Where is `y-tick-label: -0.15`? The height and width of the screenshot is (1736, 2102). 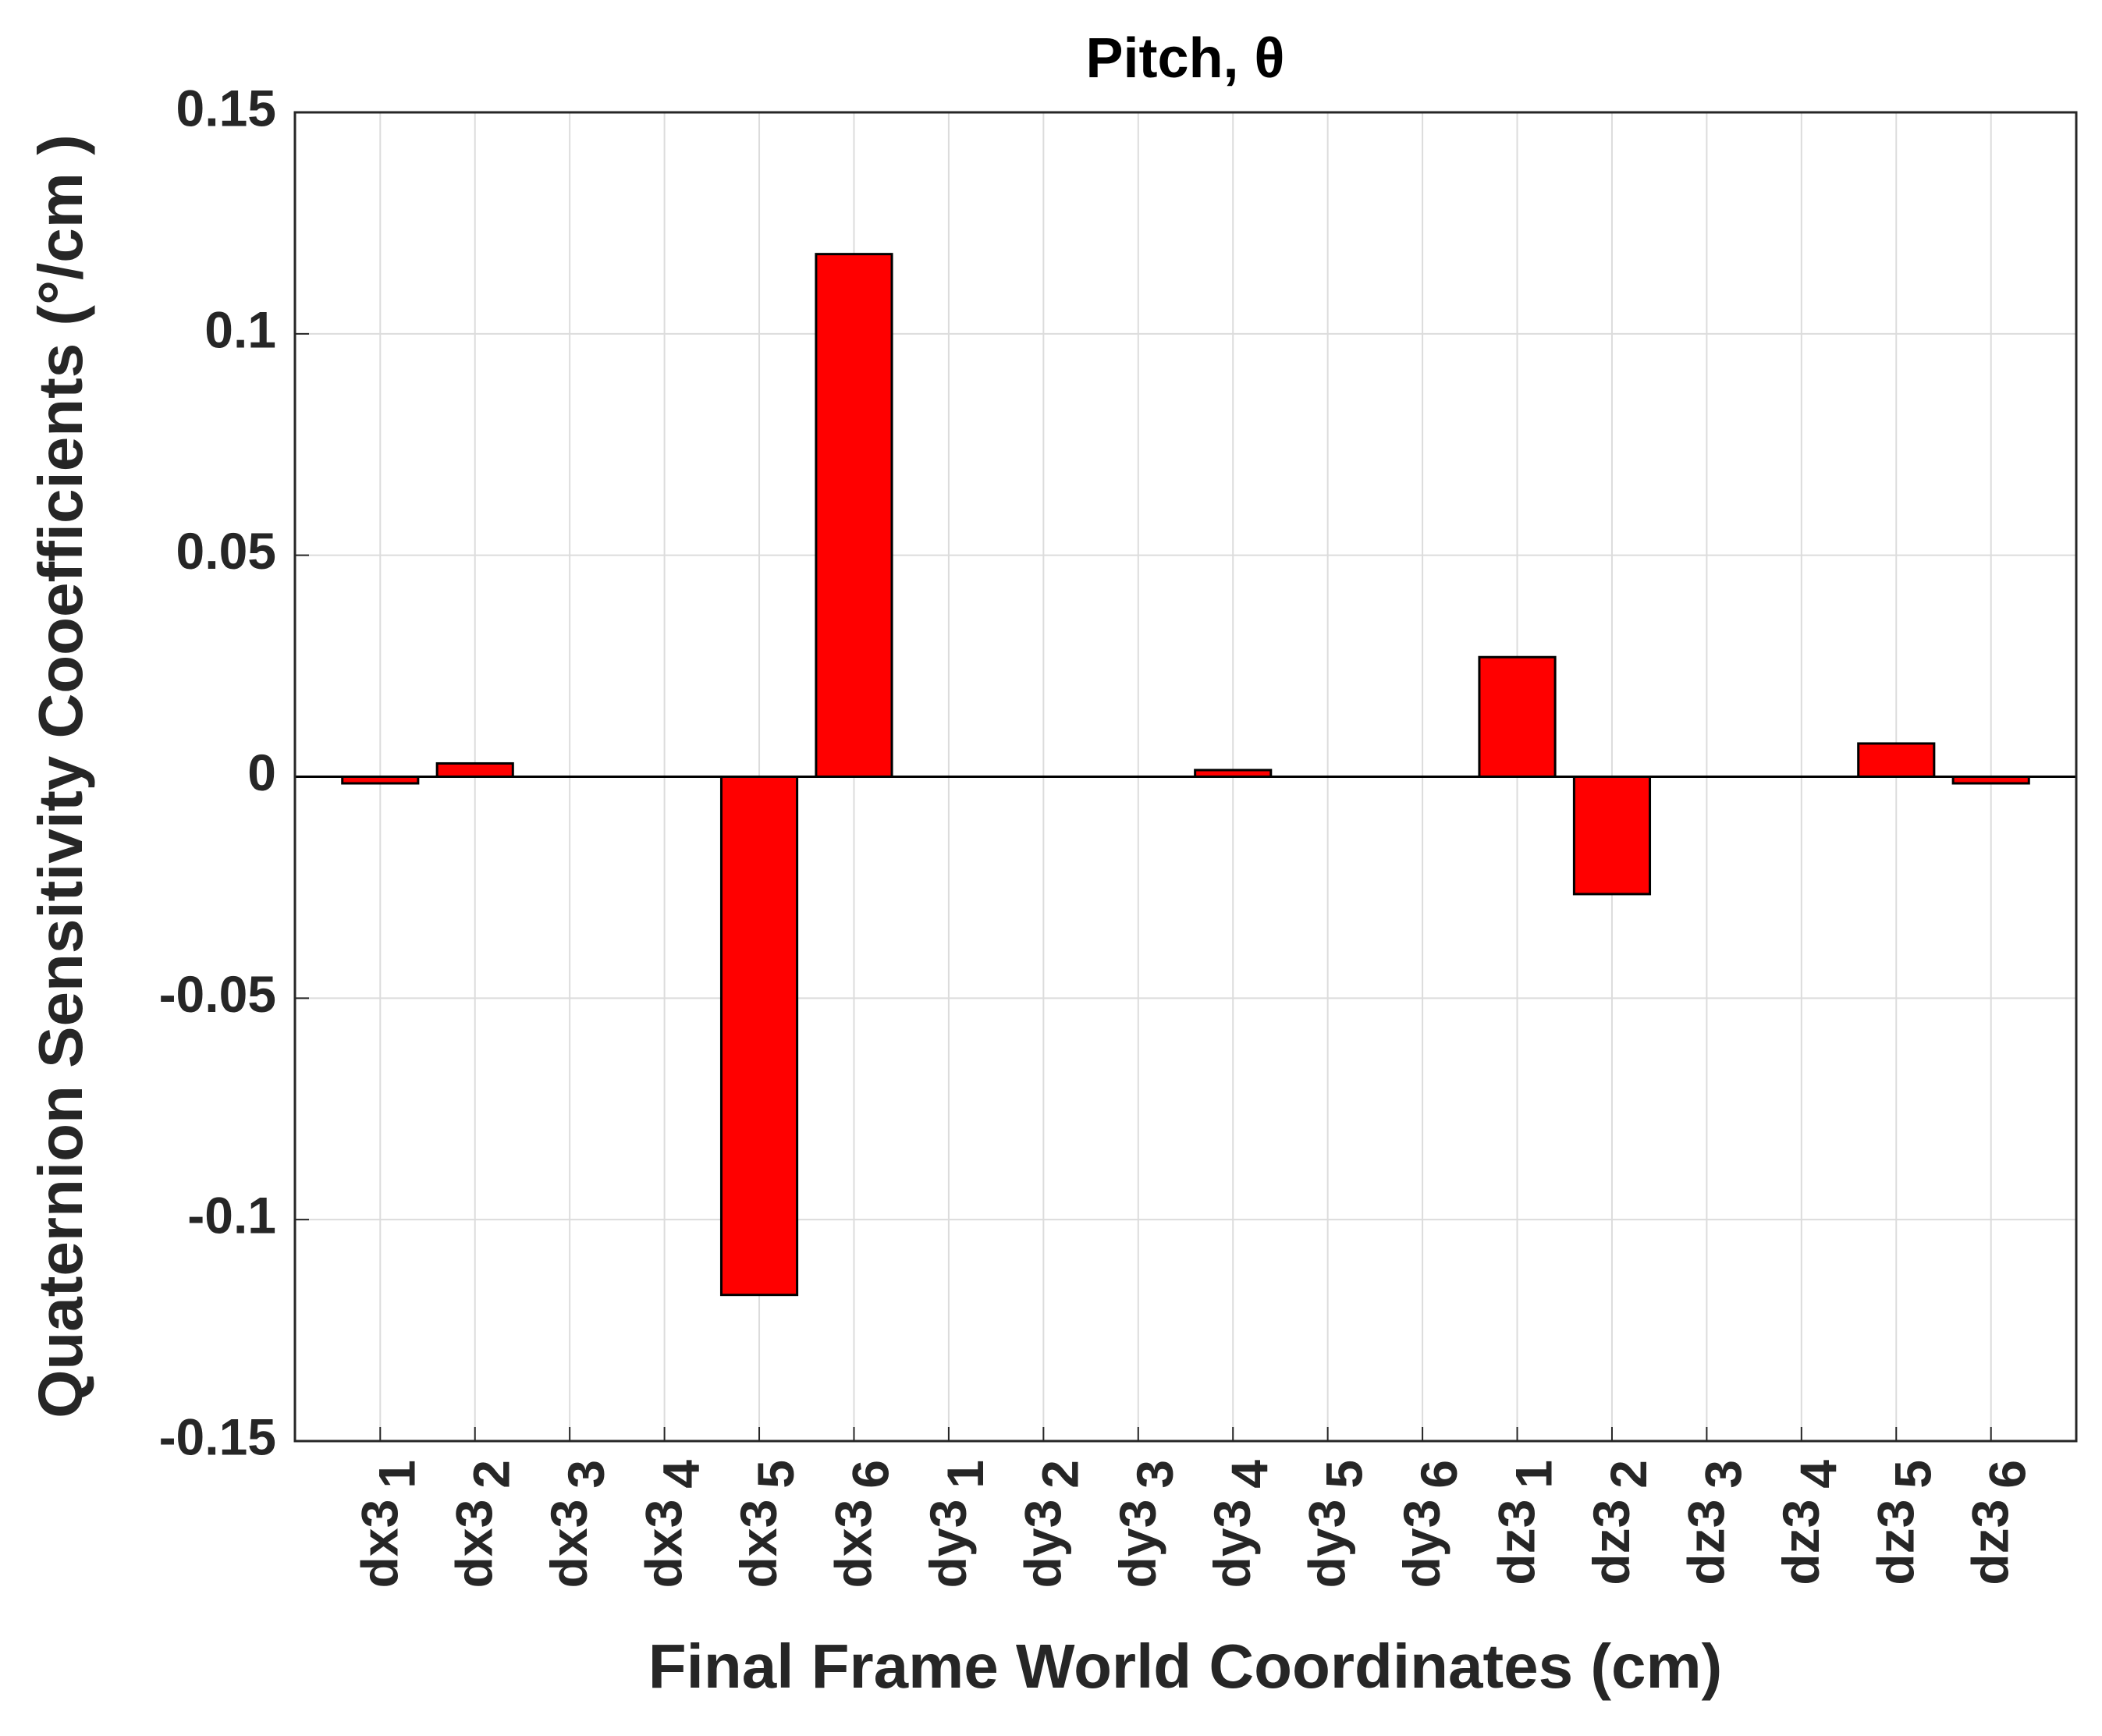 y-tick-label: -0.15 is located at coordinates (217, 1436).